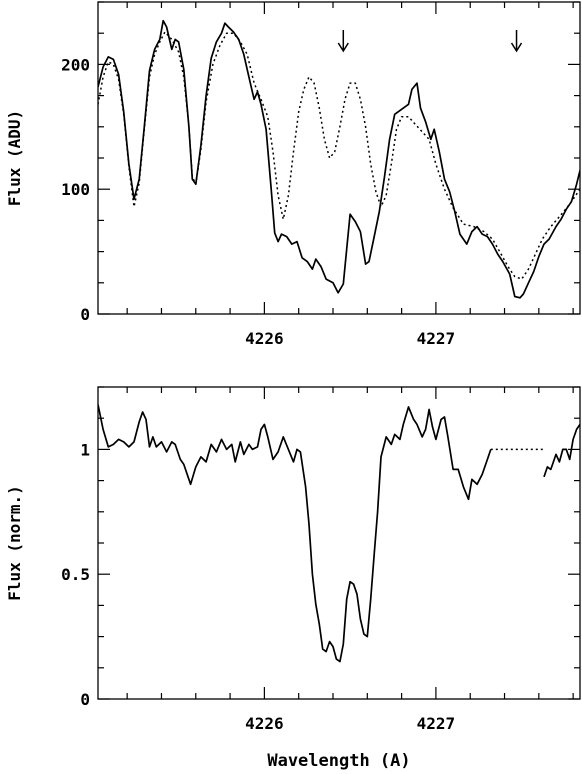 The image size is (582, 774). Describe the element at coordinates (14, 158) in the screenshot. I see `y-axis-label: Flux (ADU)` at that location.